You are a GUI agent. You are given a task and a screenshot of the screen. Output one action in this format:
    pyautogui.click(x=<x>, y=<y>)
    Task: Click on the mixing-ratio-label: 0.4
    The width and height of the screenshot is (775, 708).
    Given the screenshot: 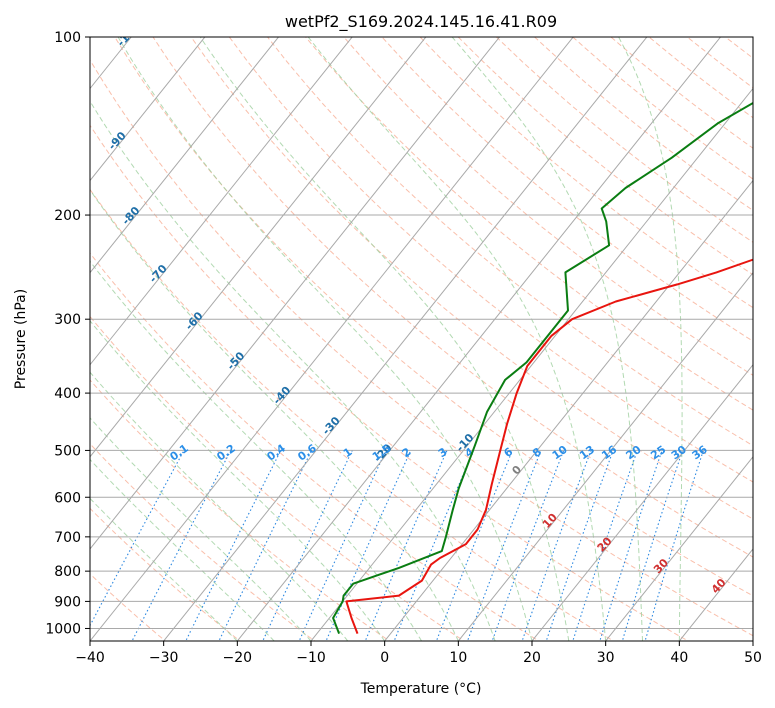 What is the action you would take?
    pyautogui.click(x=277, y=453)
    